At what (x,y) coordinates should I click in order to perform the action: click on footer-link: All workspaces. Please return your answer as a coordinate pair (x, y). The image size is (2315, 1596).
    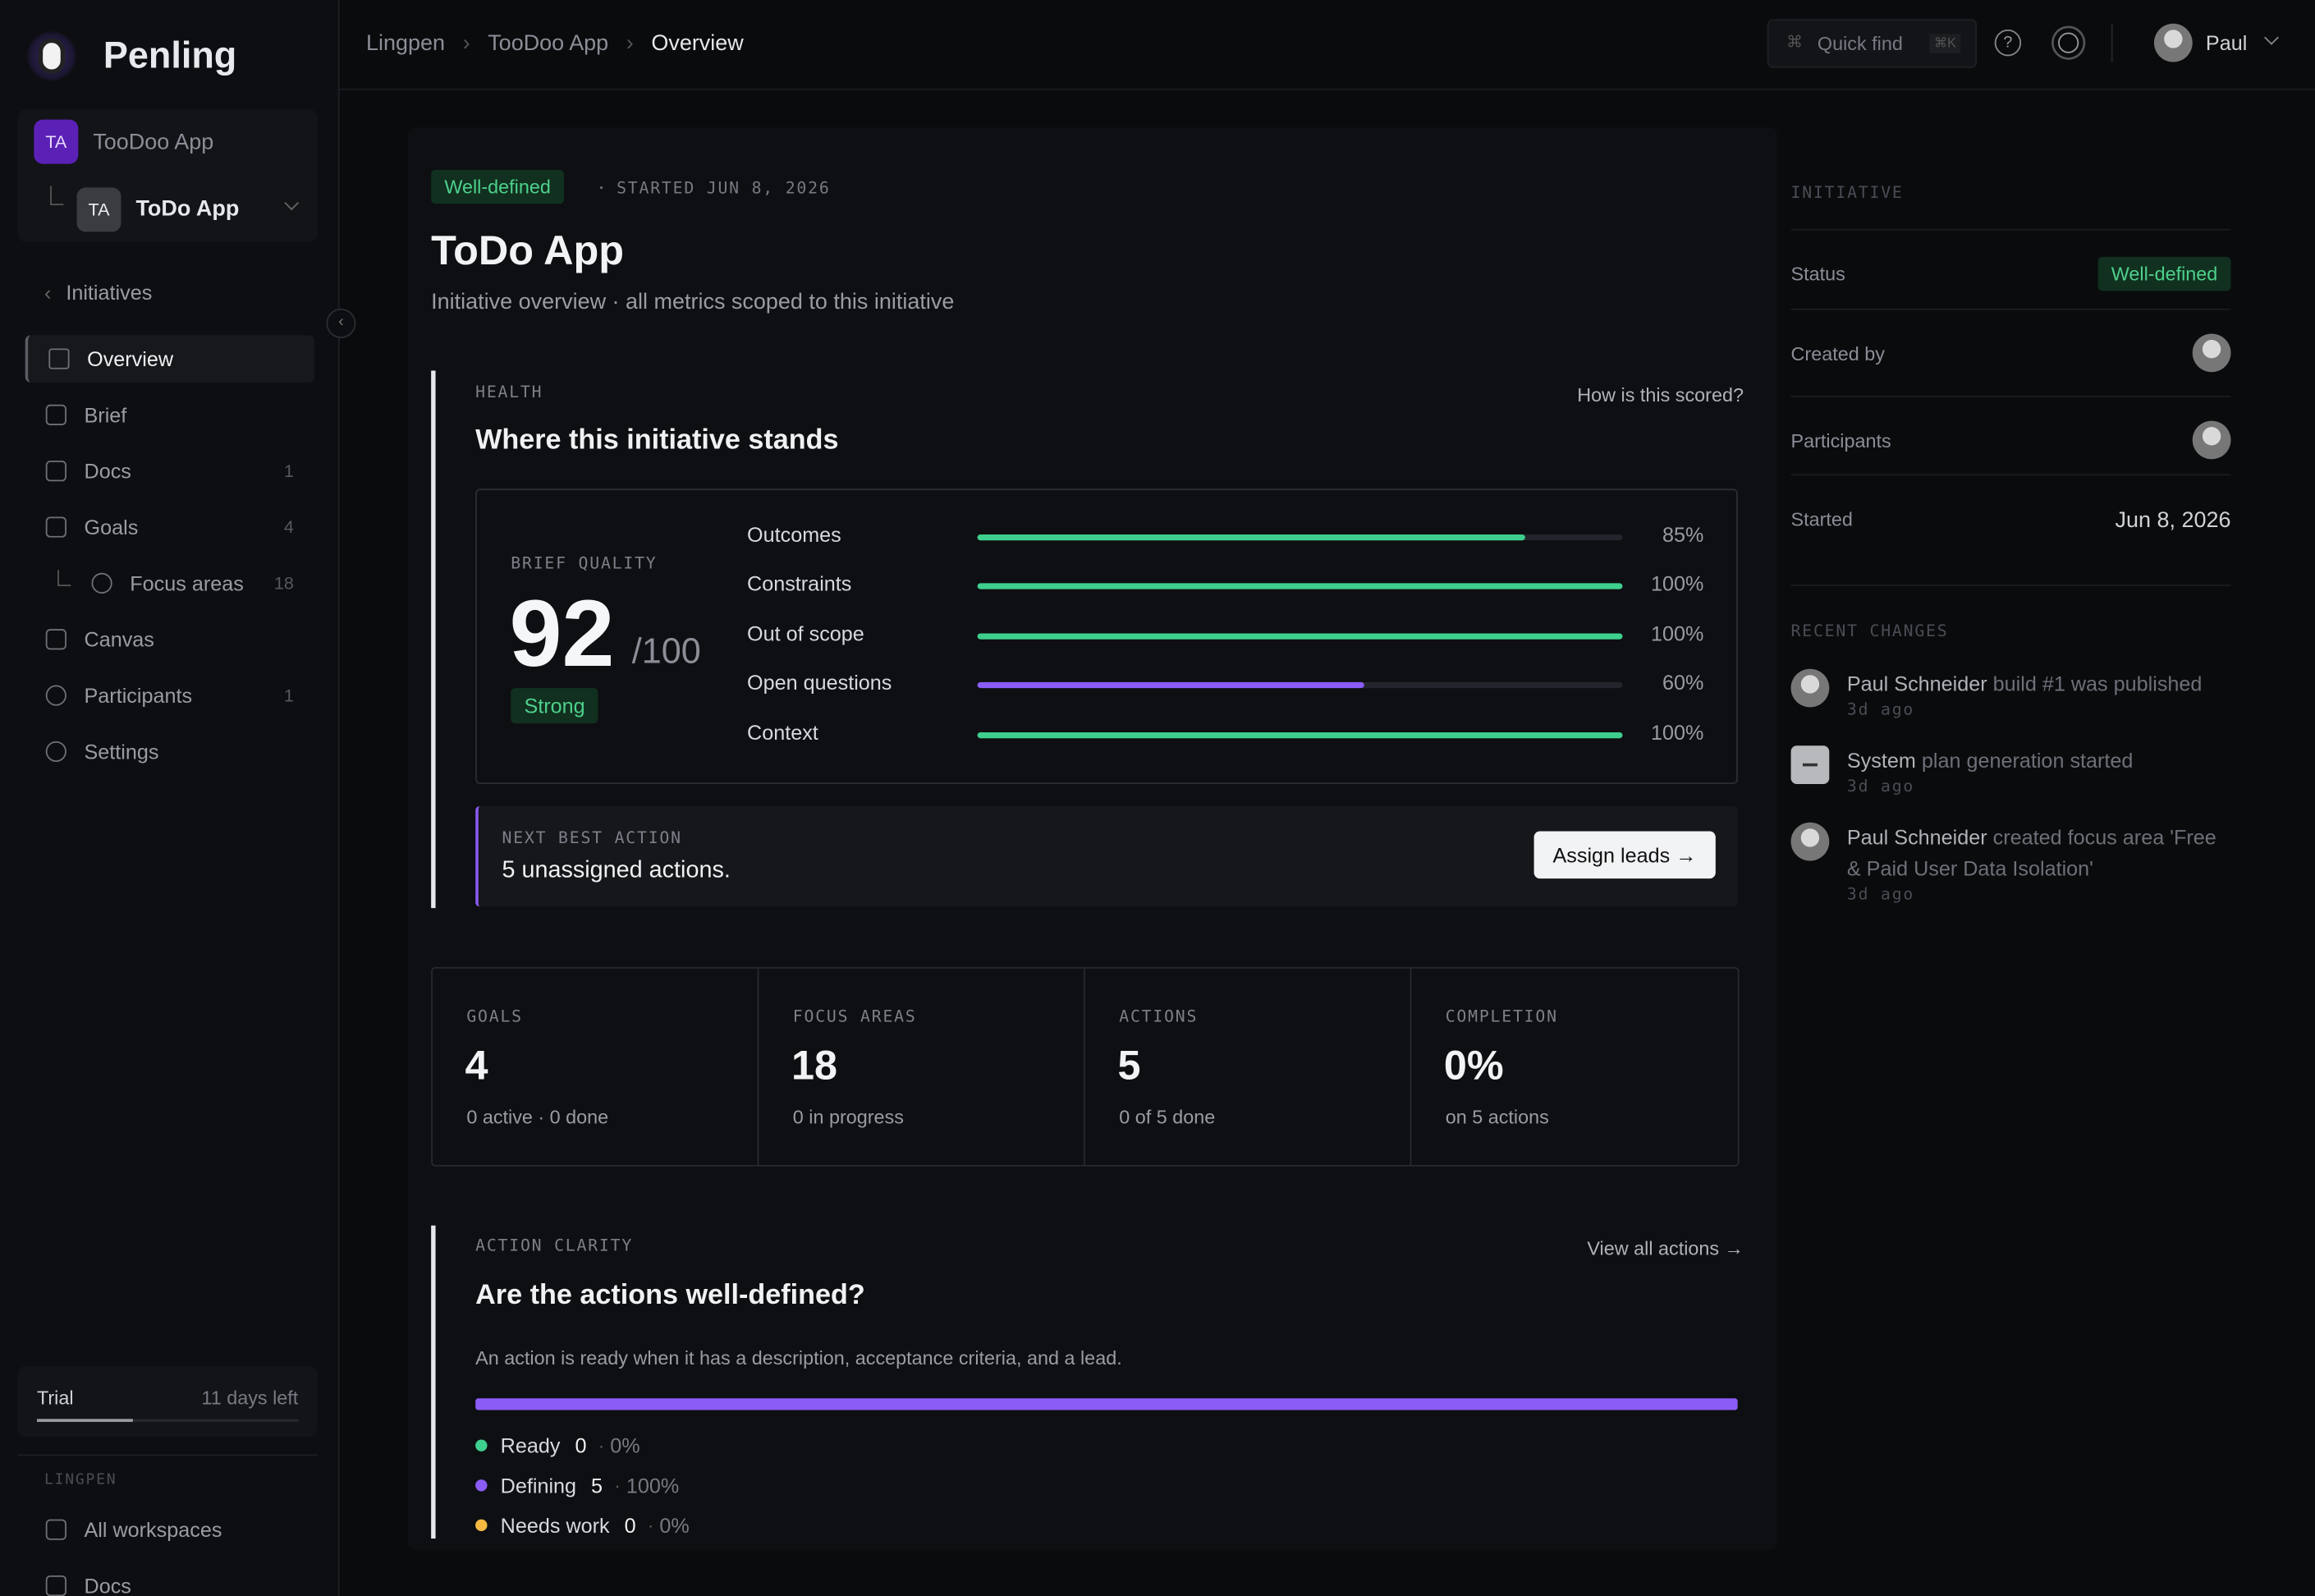
    Looking at the image, I should click on (168, 1529).